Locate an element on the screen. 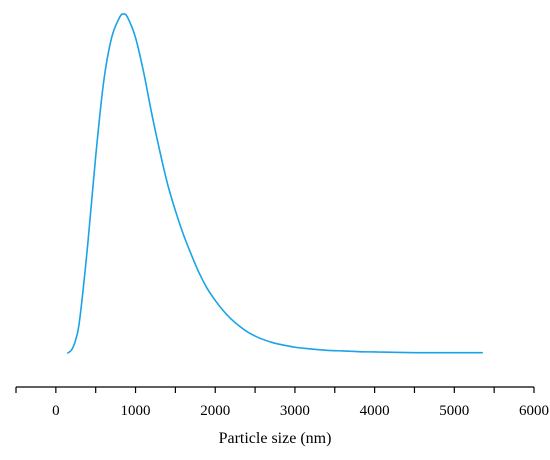 This screenshot has width=550, height=460. x-tick-label: 6000 is located at coordinates (534, 411).